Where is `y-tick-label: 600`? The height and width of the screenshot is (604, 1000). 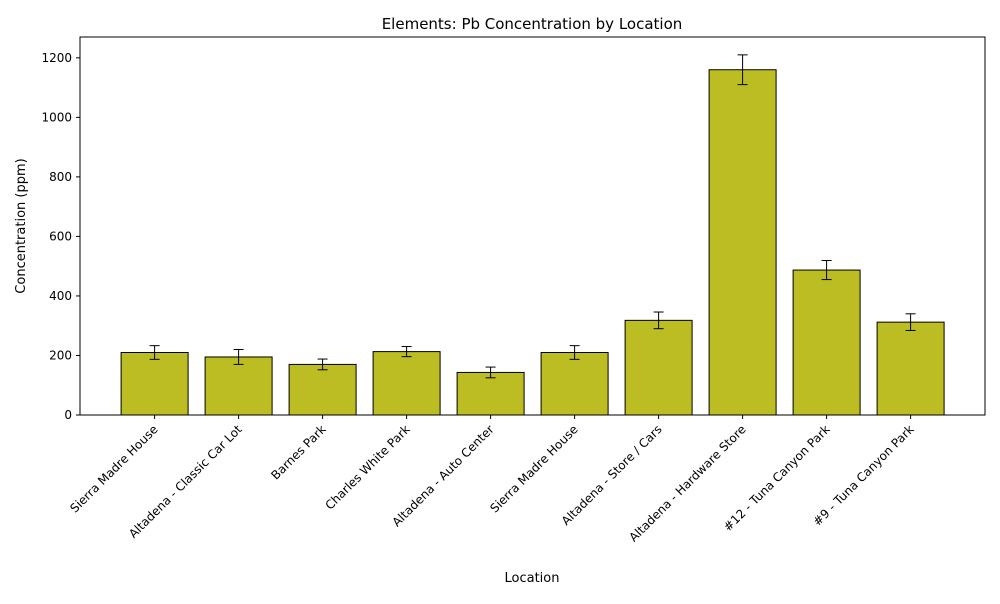
y-tick-label: 600 is located at coordinates (60, 236).